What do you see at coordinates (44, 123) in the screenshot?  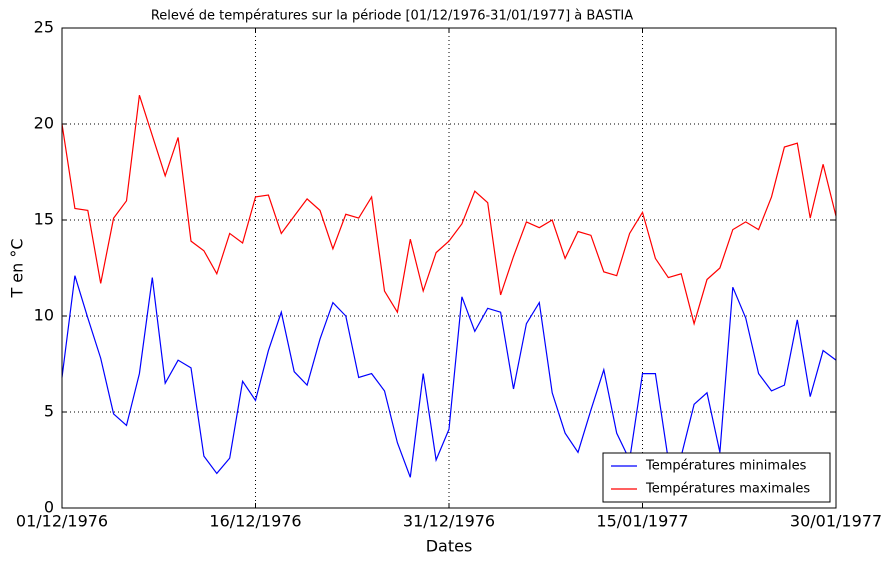 I see `y-tick-label: 20` at bounding box center [44, 123].